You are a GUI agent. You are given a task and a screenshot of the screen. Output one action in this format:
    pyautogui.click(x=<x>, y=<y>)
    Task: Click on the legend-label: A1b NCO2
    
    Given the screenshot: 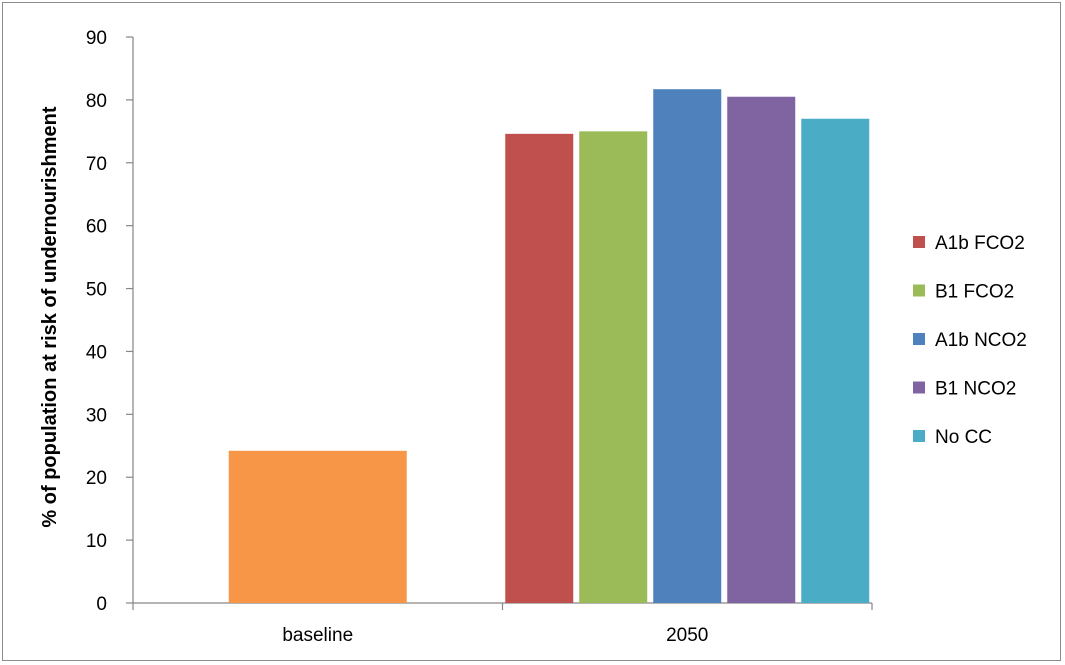 What is the action you would take?
    pyautogui.click(x=981, y=340)
    